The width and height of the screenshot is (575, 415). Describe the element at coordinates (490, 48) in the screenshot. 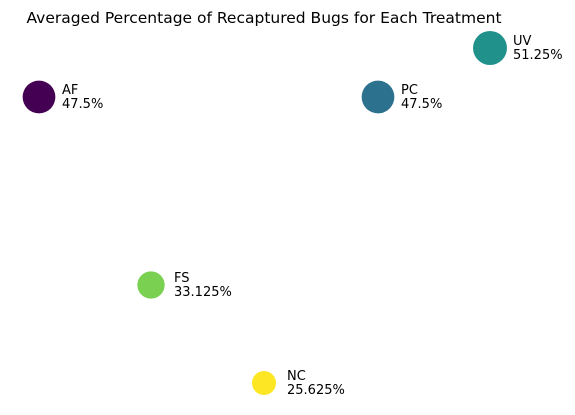

I see `bubble-uv` at that location.